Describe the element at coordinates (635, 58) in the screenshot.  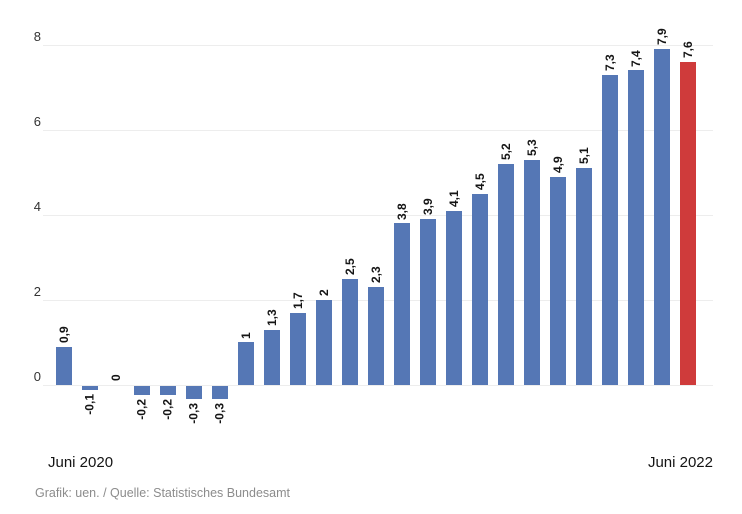
I see `bar-value-label: 7,4` at that location.